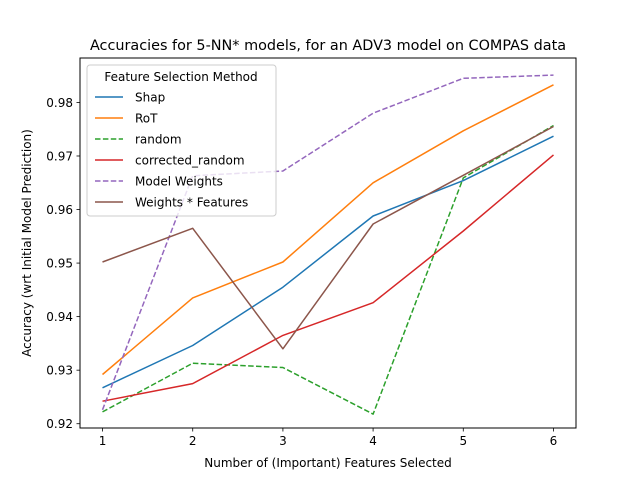 Image resolution: width=640 pixels, height=480 pixels. Describe the element at coordinates (283, 441) in the screenshot. I see `x-tick-label: 3` at that location.